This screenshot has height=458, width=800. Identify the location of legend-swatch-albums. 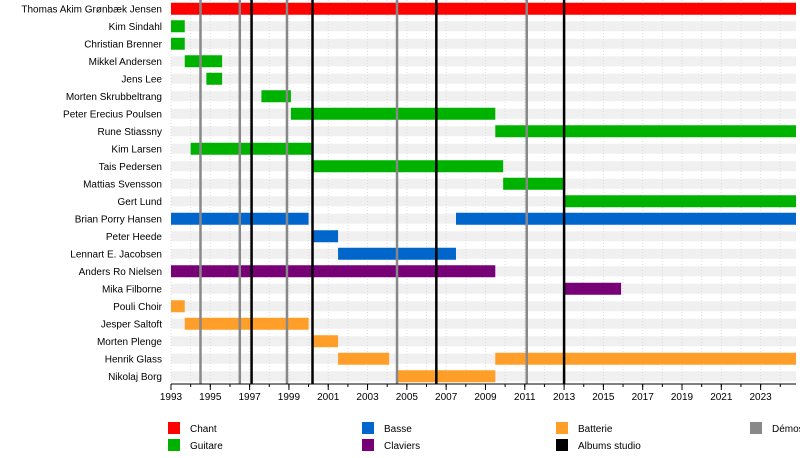
(562, 445).